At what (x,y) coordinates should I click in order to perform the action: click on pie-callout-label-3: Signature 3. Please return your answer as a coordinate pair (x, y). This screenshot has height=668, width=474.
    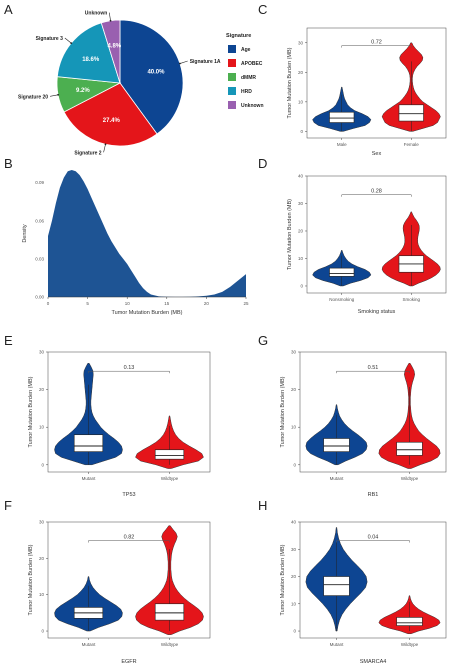
    Looking at the image, I should click on (49, 39).